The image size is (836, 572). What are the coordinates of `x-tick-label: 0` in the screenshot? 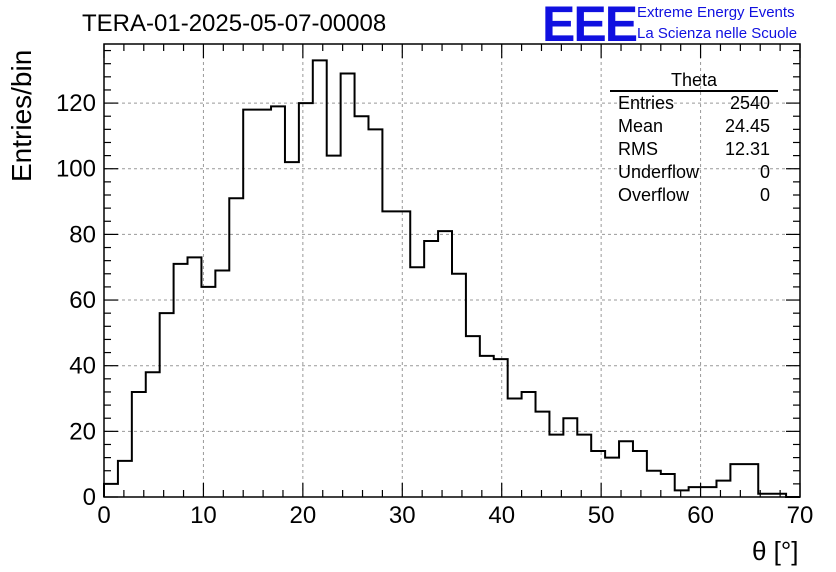 It's located at (103, 515).